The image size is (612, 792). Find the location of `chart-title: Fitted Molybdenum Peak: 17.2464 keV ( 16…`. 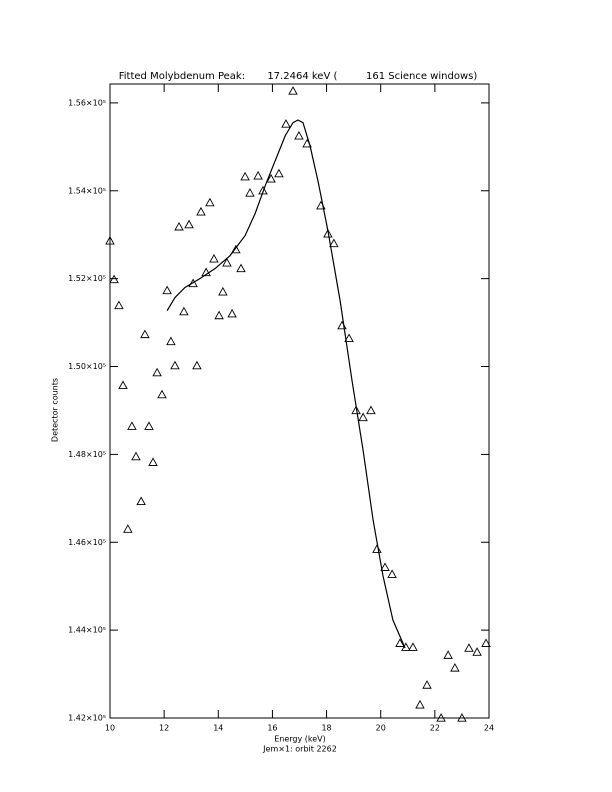

chart-title: Fitted Molybdenum Peak: 17.2464 keV ( 16… is located at coordinates (298, 76).